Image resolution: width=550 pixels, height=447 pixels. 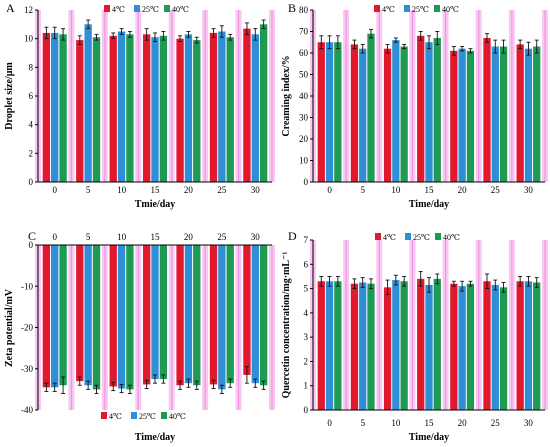 What do you see at coordinates (304, 139) in the screenshot?
I see `y-tick-label: 20` at bounding box center [304, 139].